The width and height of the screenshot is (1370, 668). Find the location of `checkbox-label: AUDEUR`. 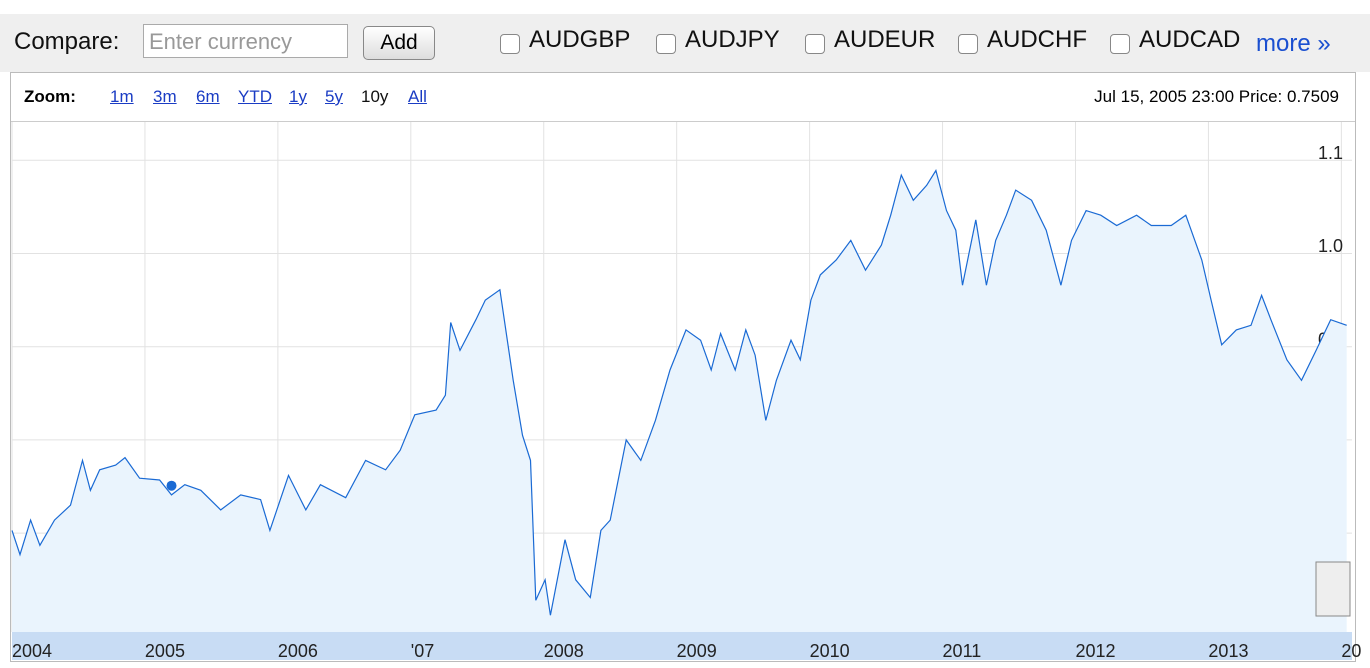

checkbox-label: AUDEUR is located at coordinates (885, 39).